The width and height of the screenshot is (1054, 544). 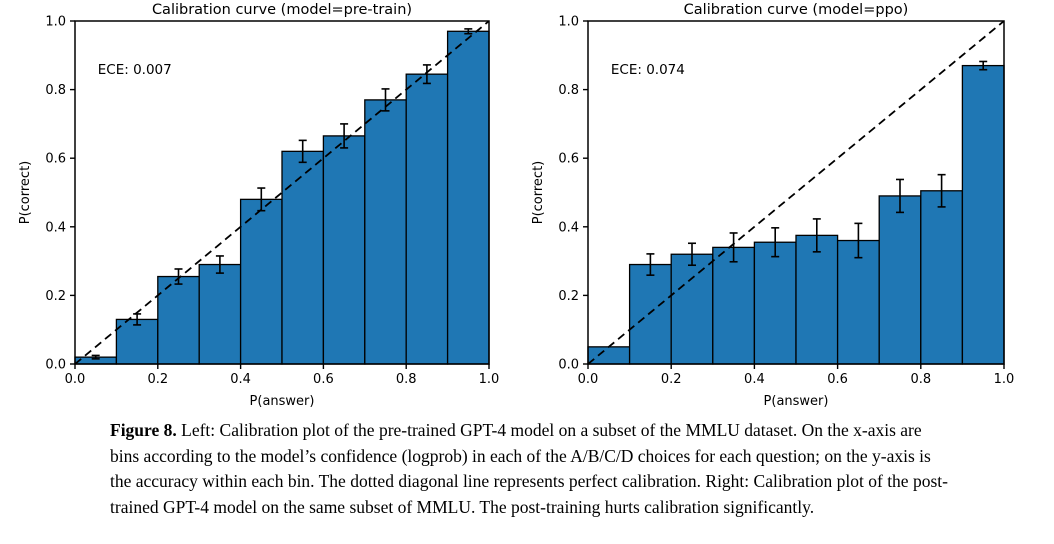 What do you see at coordinates (135, 70) in the screenshot?
I see `ece-annotation: ECE: 0.007` at bounding box center [135, 70].